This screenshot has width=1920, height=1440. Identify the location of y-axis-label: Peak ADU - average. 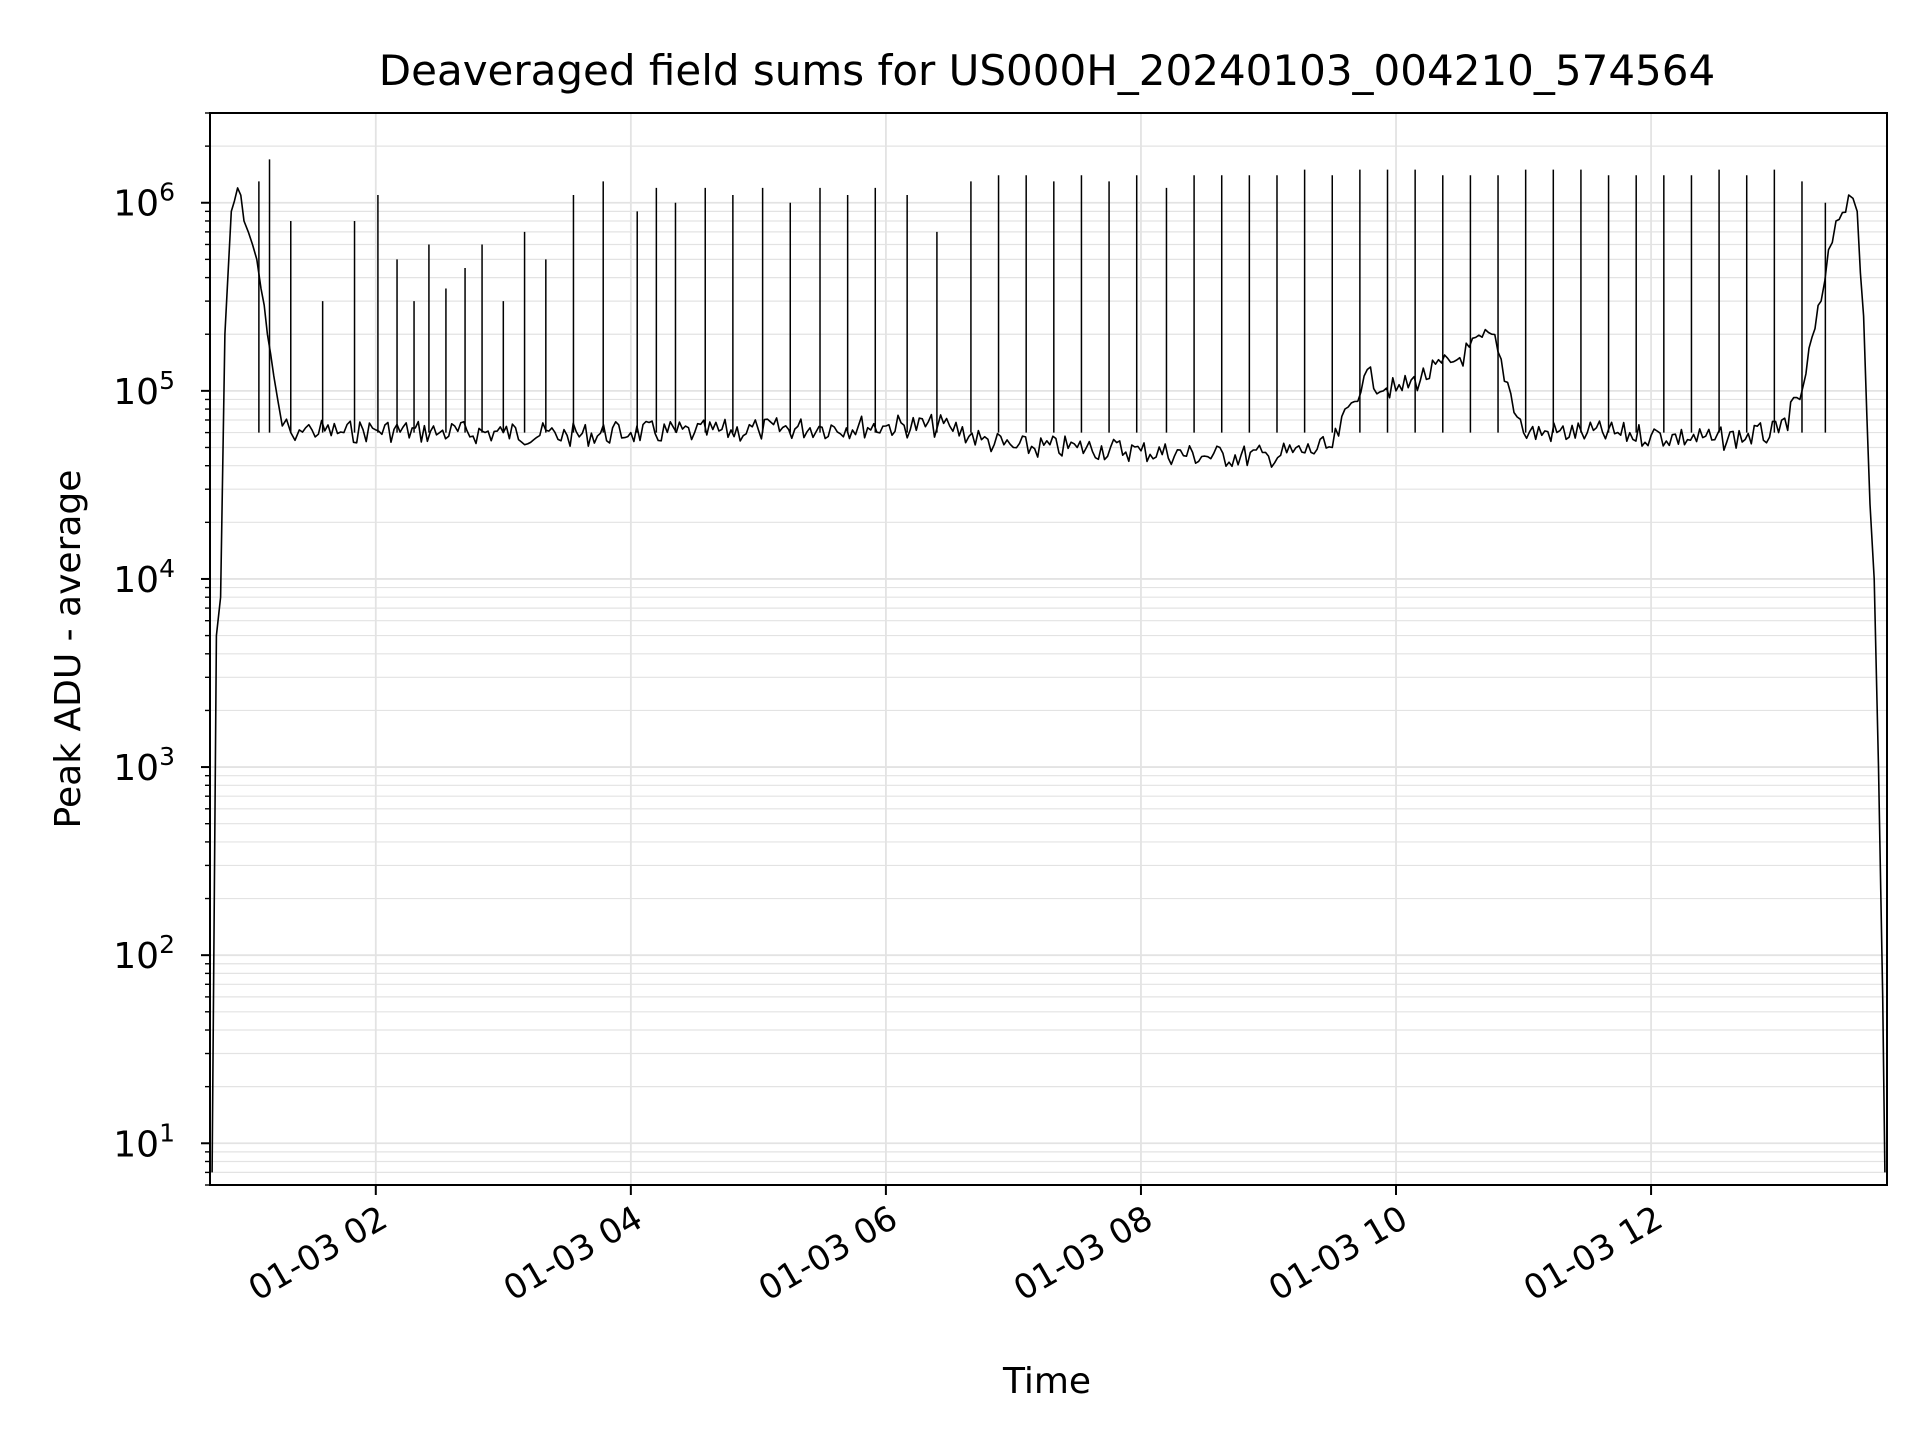
(68, 649).